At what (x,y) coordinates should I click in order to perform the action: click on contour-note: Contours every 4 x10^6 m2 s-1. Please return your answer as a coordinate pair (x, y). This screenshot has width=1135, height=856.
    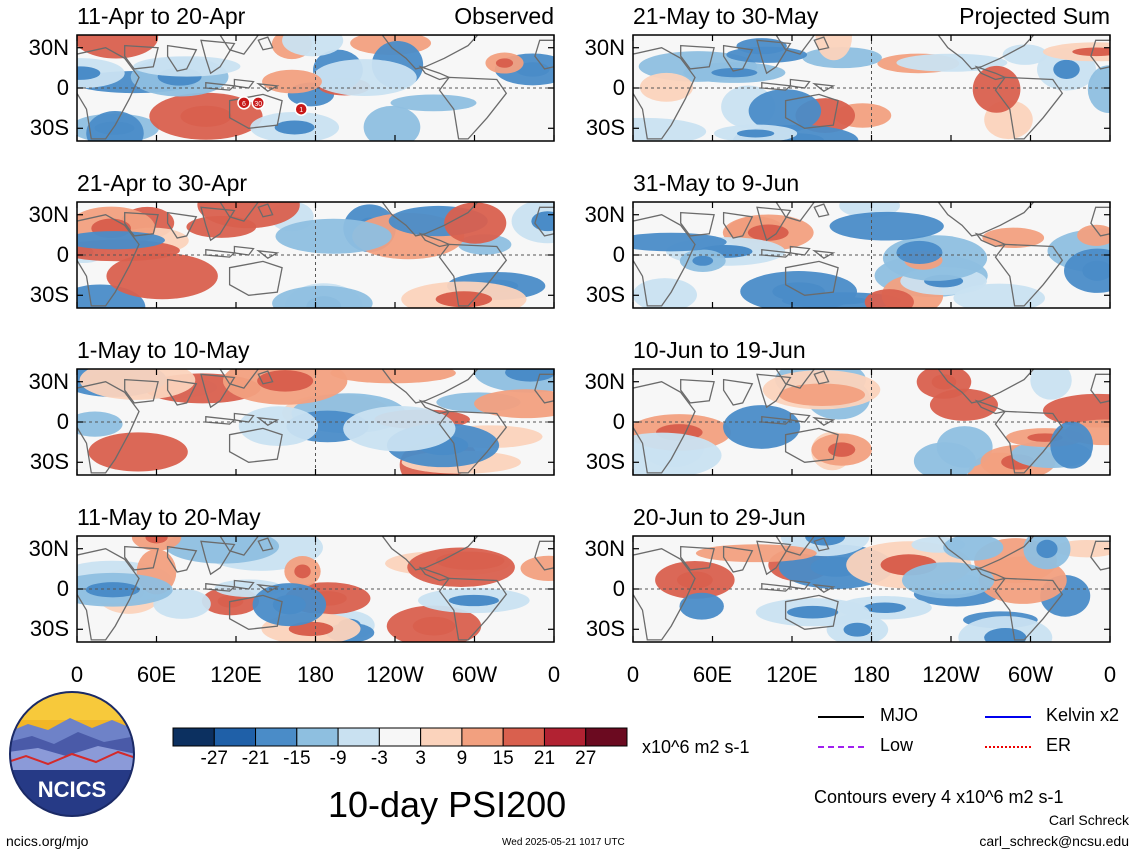
    Looking at the image, I should click on (939, 797).